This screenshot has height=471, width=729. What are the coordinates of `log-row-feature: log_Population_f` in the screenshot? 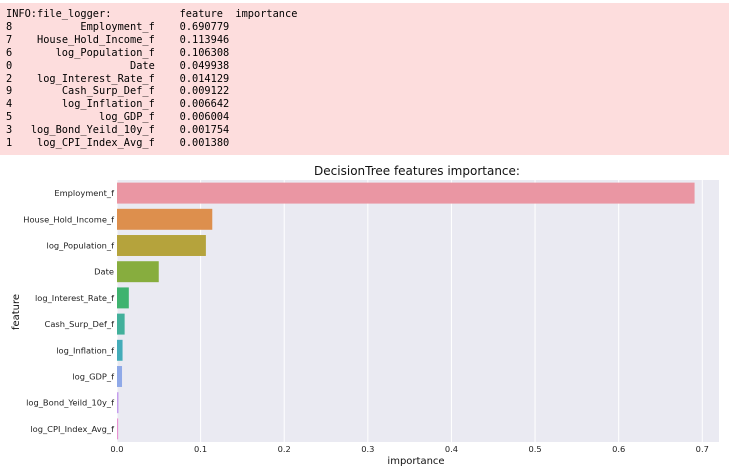 It's located at (105, 52).